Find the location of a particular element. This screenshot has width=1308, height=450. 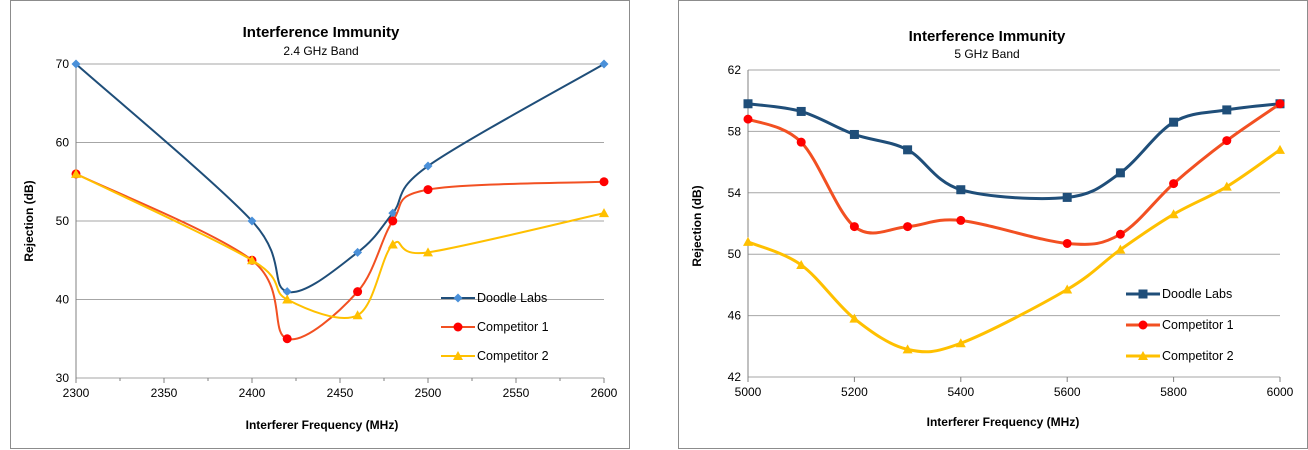

x-tick-label: 5800 is located at coordinates (1173, 392).